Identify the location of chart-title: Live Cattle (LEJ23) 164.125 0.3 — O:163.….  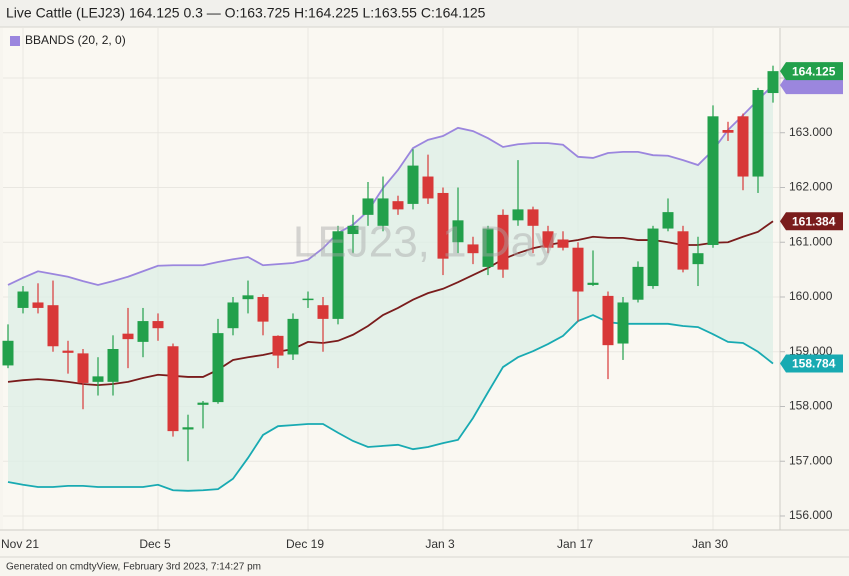
(246, 13).